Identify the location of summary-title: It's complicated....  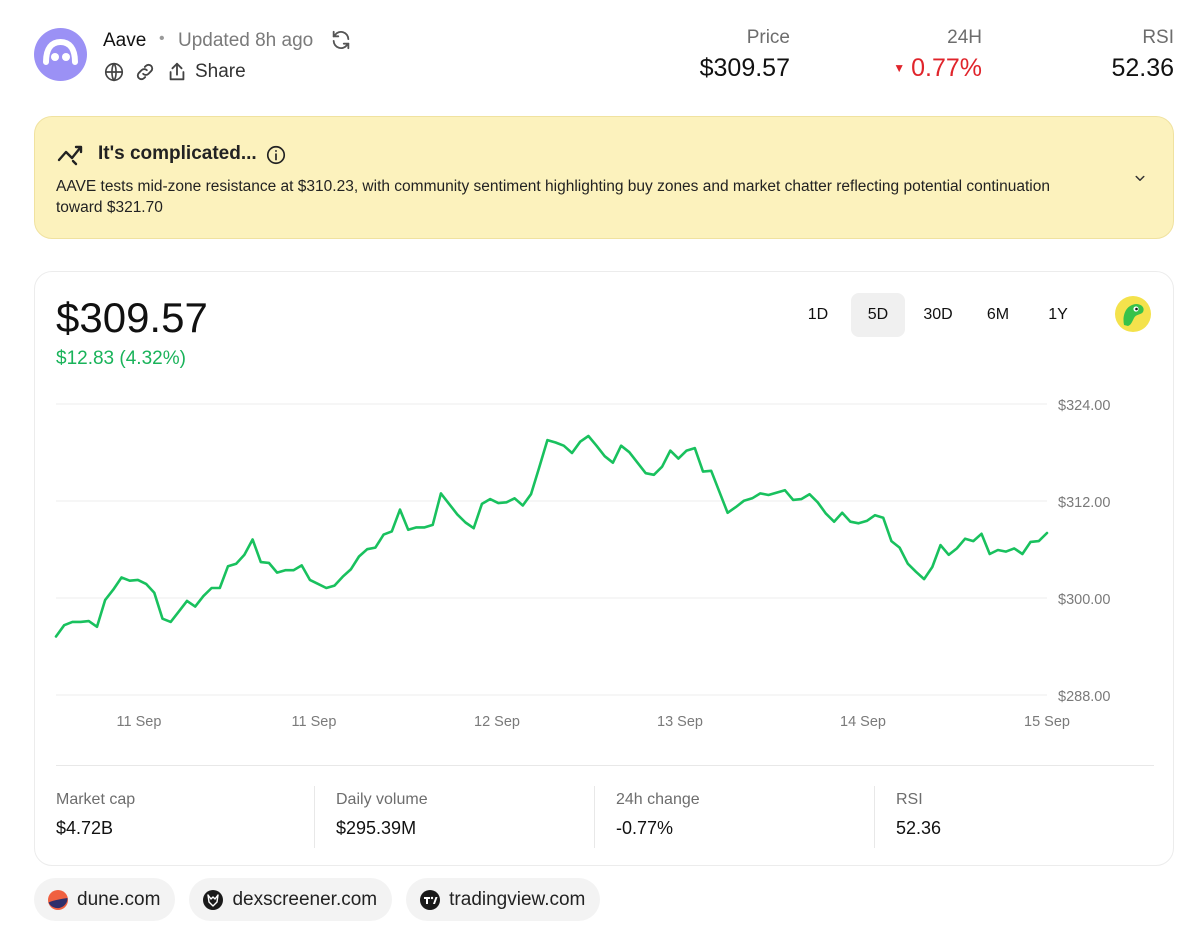
(177, 153).